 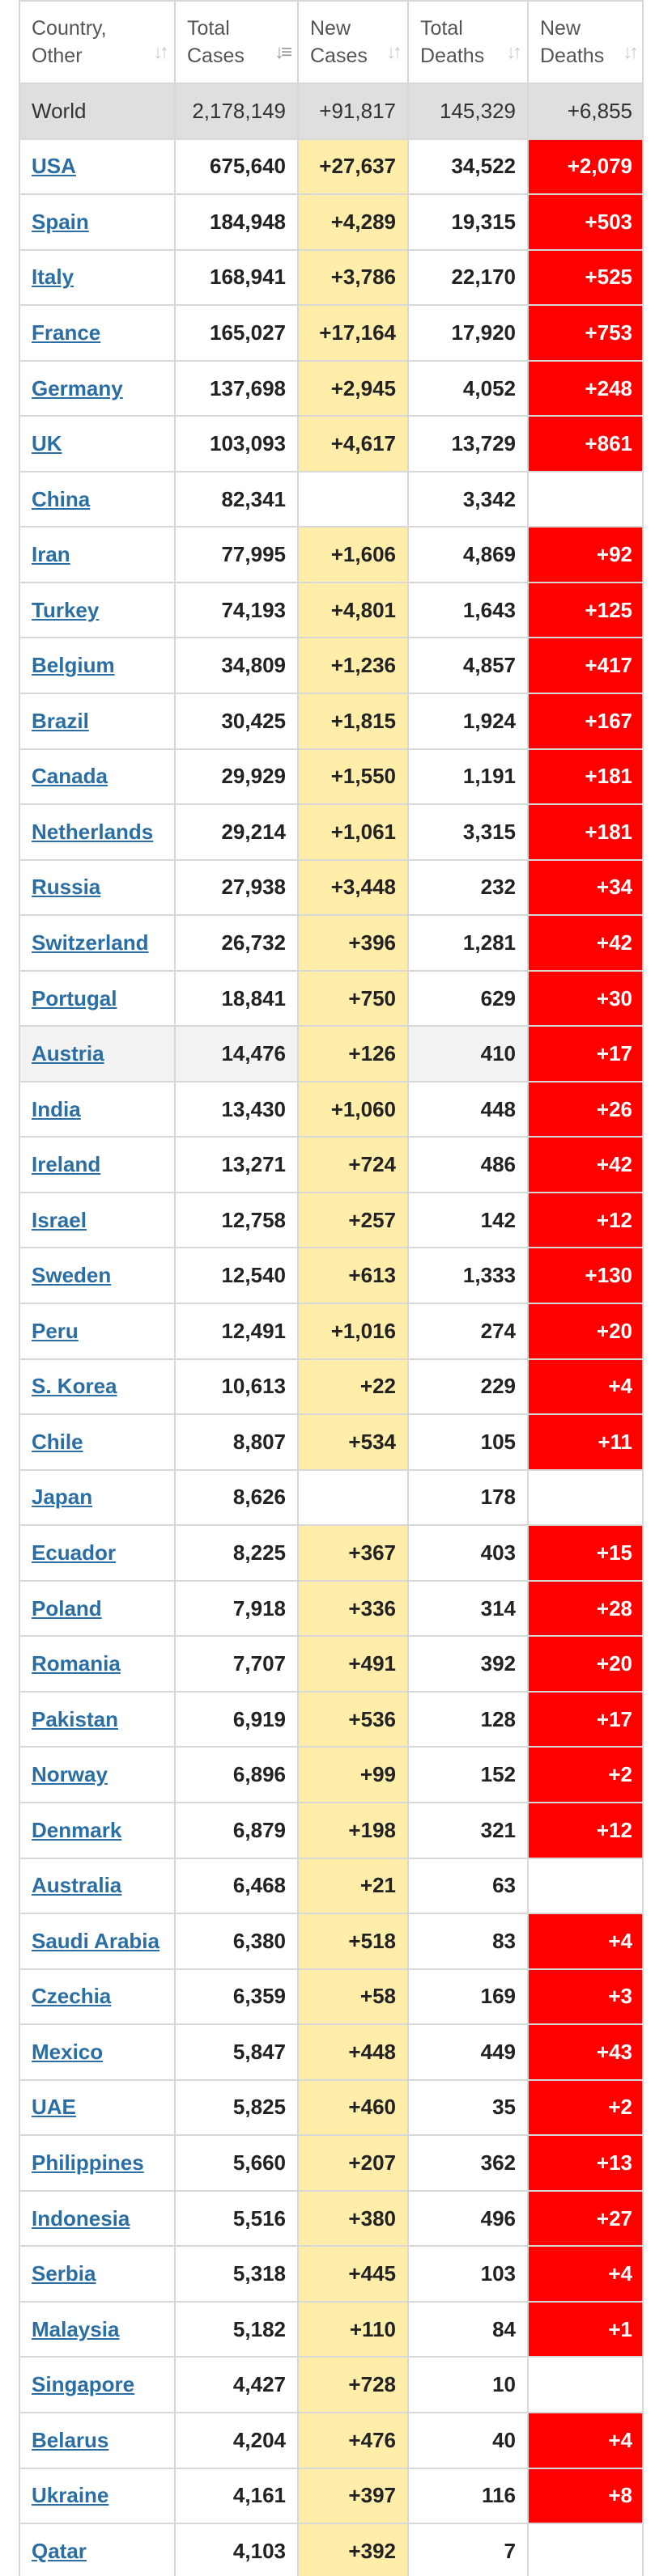 What do you see at coordinates (74, 665) in the screenshot?
I see `country-link: Belgium` at bounding box center [74, 665].